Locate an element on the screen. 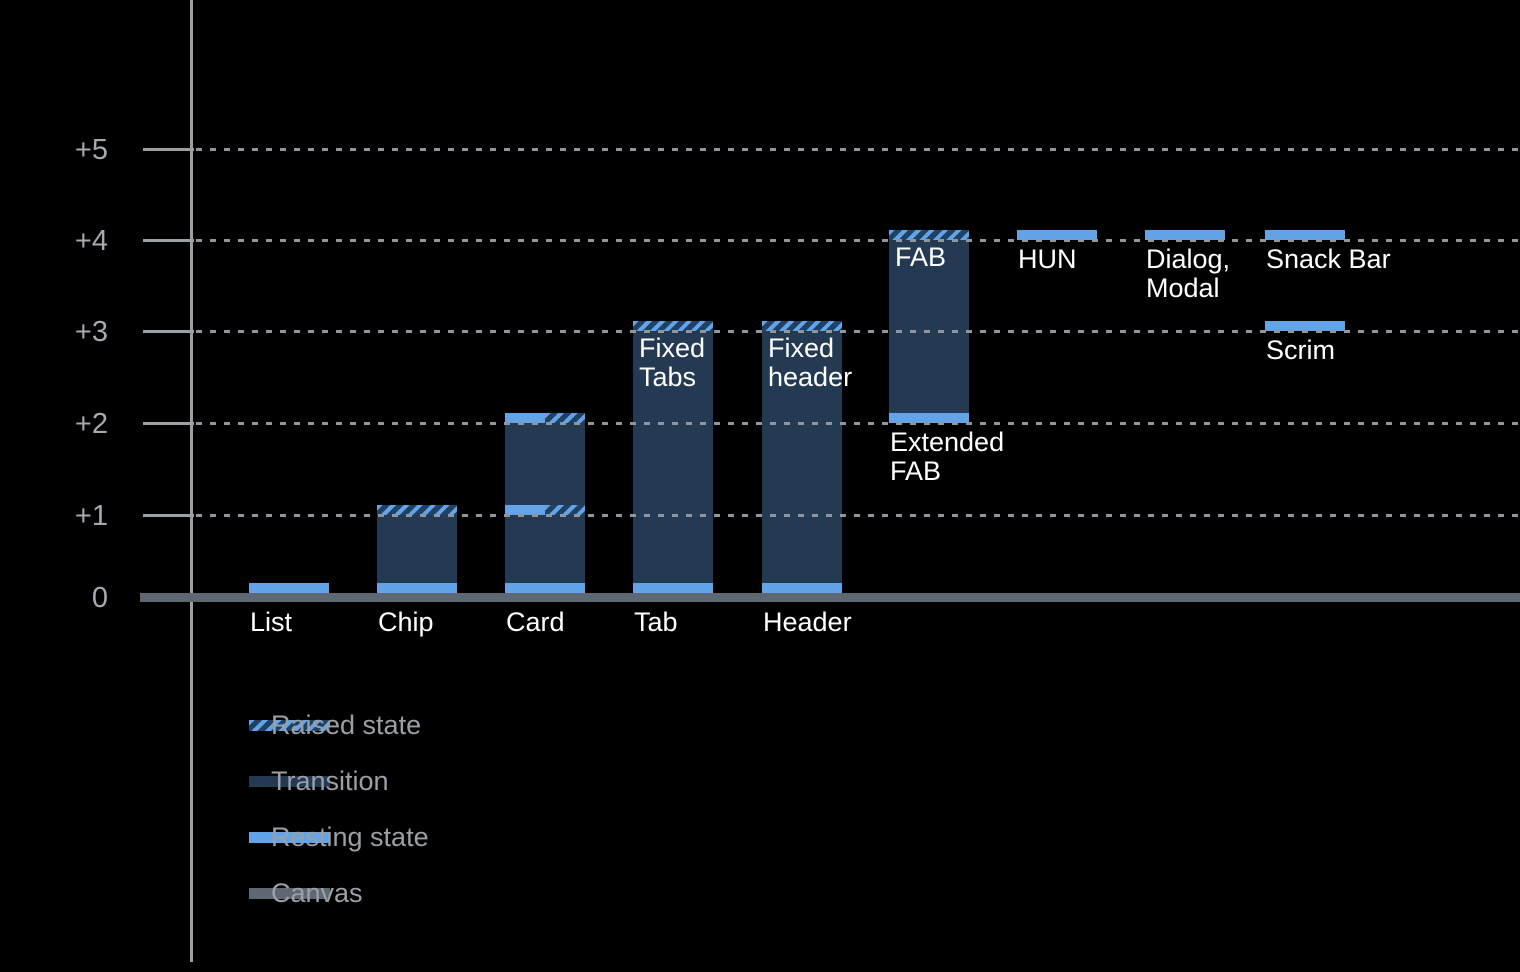 The image size is (1520, 972). fab-inner-label: FAB is located at coordinates (921, 257).